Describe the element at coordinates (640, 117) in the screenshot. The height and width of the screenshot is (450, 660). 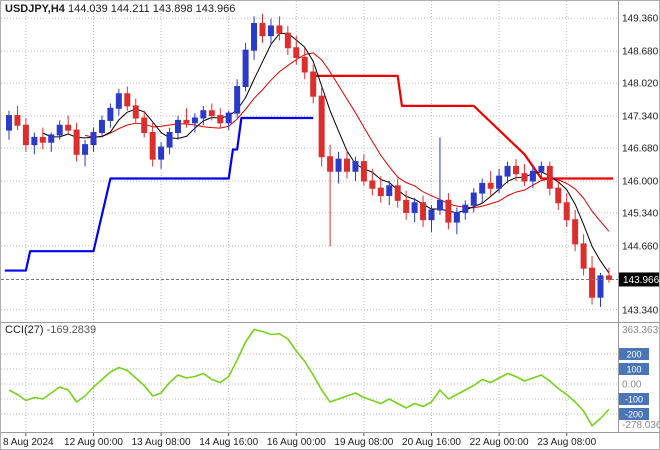
I see `price-tick-label: 147.340` at that location.